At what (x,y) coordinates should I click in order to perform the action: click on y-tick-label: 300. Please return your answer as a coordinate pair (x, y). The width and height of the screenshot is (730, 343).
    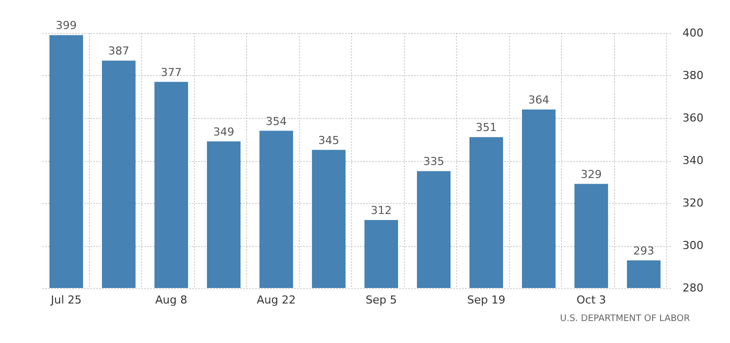
    Looking at the image, I should click on (693, 245).